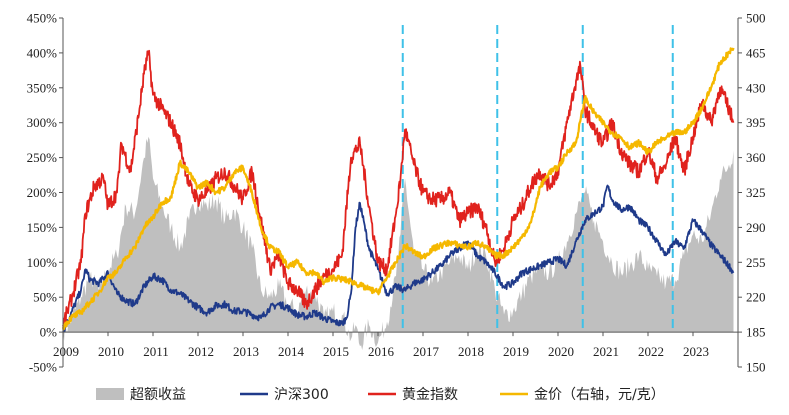 Image resolution: width=789 pixels, height=415 pixels. What do you see at coordinates (42, 122) in the screenshot?
I see `y-left-tick-label: 300%` at bounding box center [42, 122].